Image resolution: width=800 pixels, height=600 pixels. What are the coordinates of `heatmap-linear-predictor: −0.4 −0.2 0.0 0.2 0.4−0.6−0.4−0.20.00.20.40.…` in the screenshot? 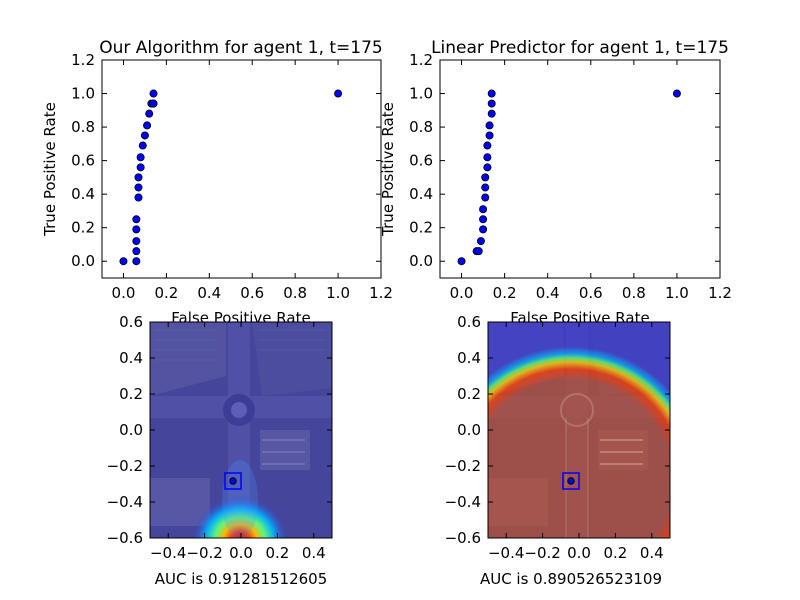 It's located at (558, 450).